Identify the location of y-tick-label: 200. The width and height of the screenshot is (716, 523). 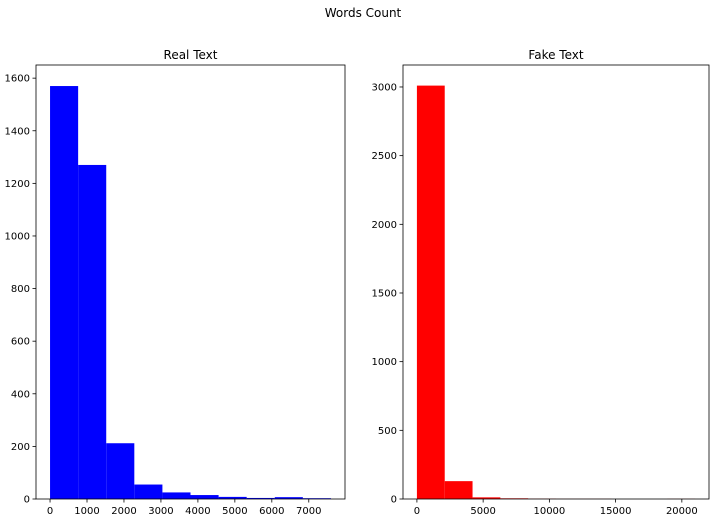
(20, 447).